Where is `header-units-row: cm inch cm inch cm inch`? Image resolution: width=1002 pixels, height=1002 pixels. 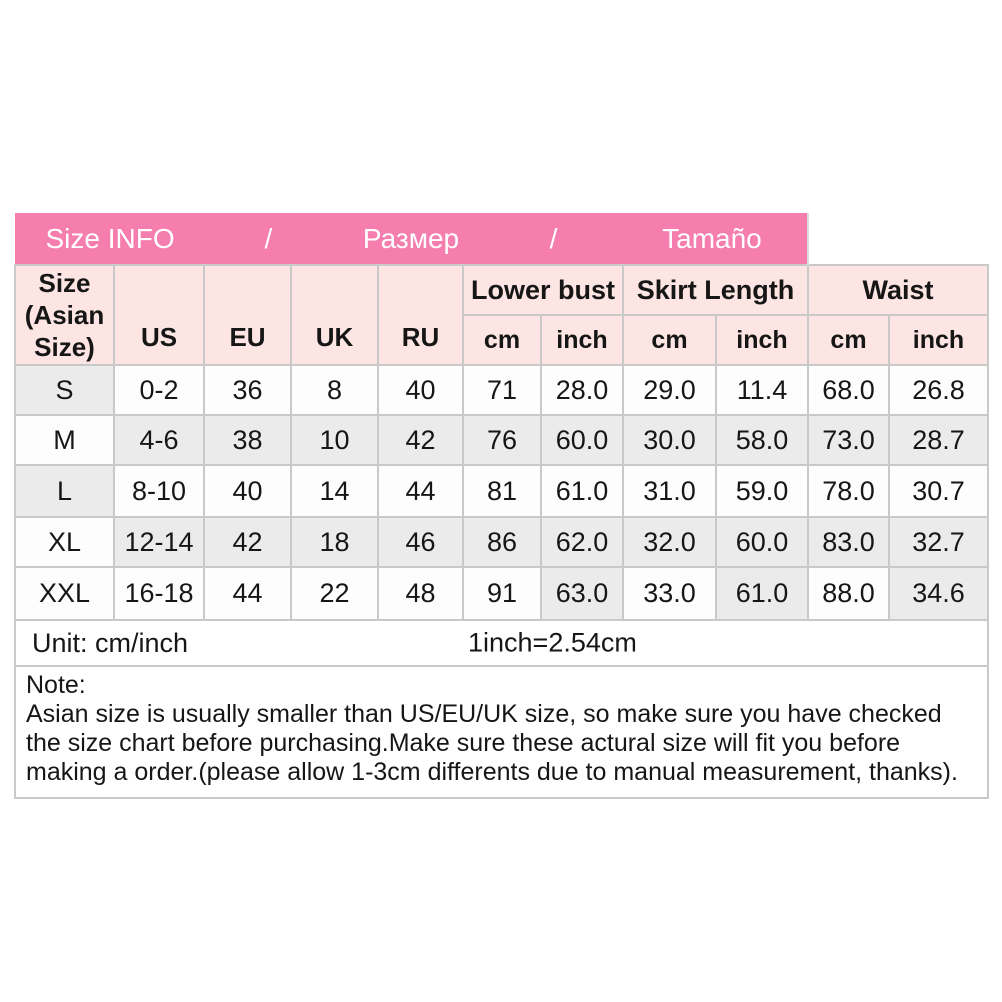
header-units-row: cm inch cm inch cm inch is located at coordinates (502, 340).